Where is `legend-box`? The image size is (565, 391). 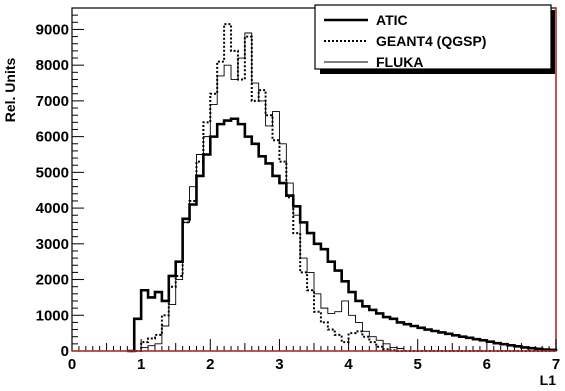
legend-box is located at coordinates (433, 37).